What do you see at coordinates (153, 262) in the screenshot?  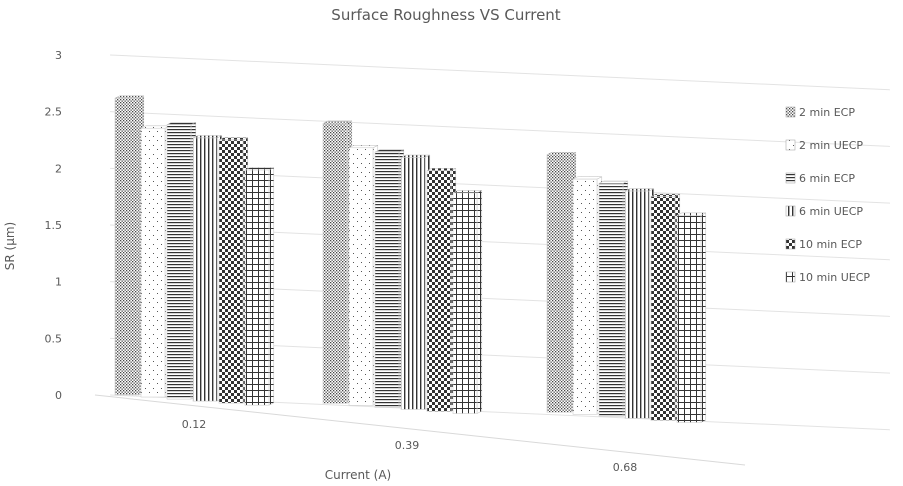 I see `bar-2-min-uecp-0.12` at bounding box center [153, 262].